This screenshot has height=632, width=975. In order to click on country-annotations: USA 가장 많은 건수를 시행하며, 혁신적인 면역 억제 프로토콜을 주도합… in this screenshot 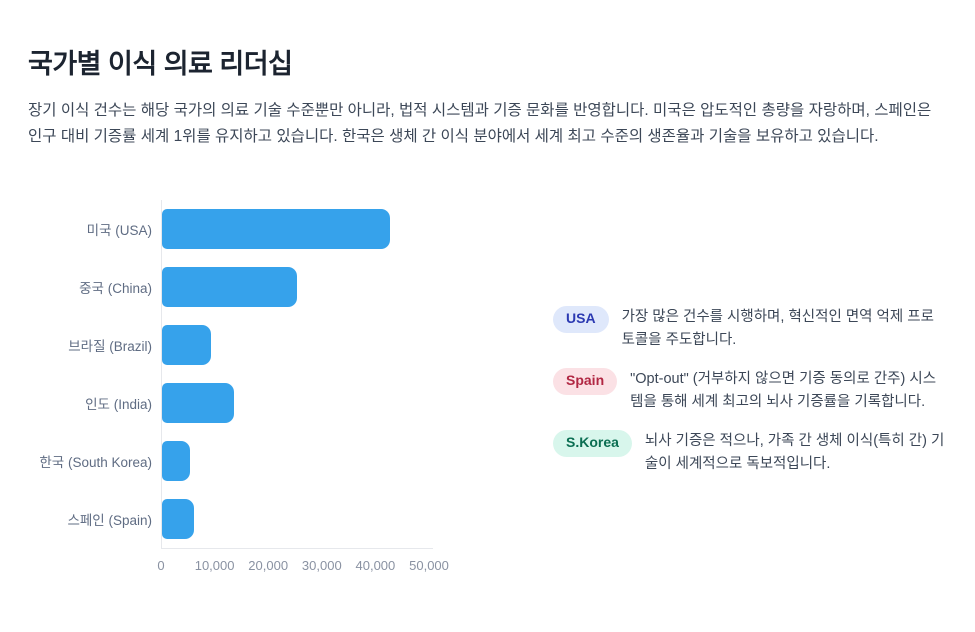, I will do `click(722, 390)`.